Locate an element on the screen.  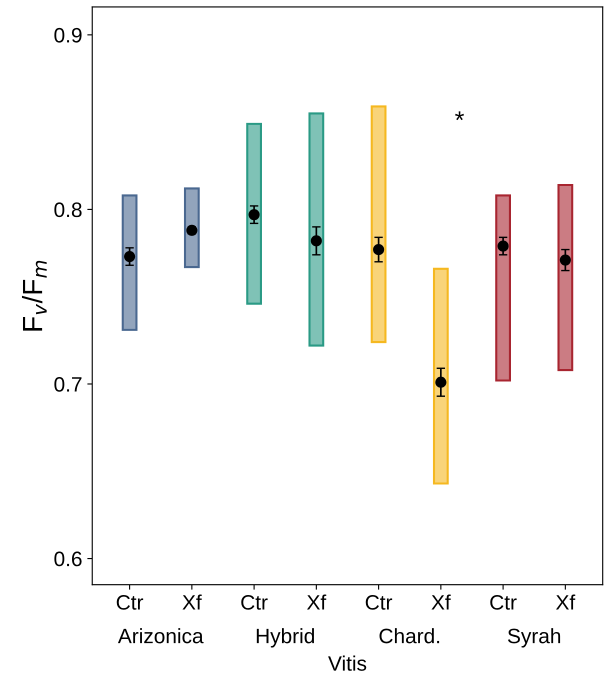
text: Chard. is located at coordinates (410, 636).